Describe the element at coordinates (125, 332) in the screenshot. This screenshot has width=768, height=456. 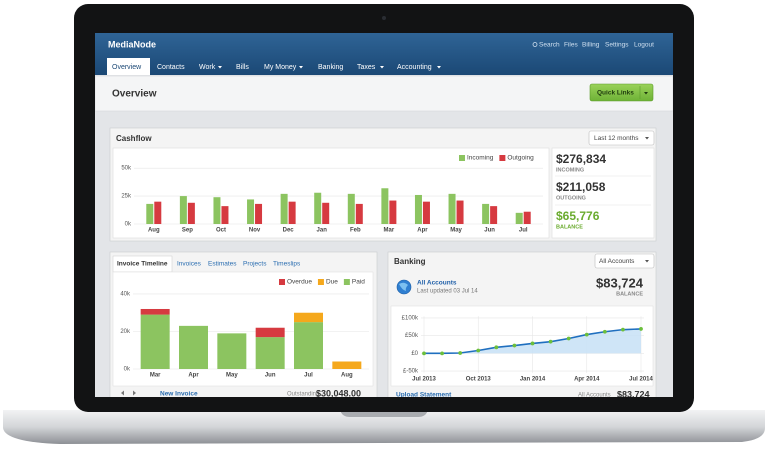
I see `y-tick-label: 20k` at that location.